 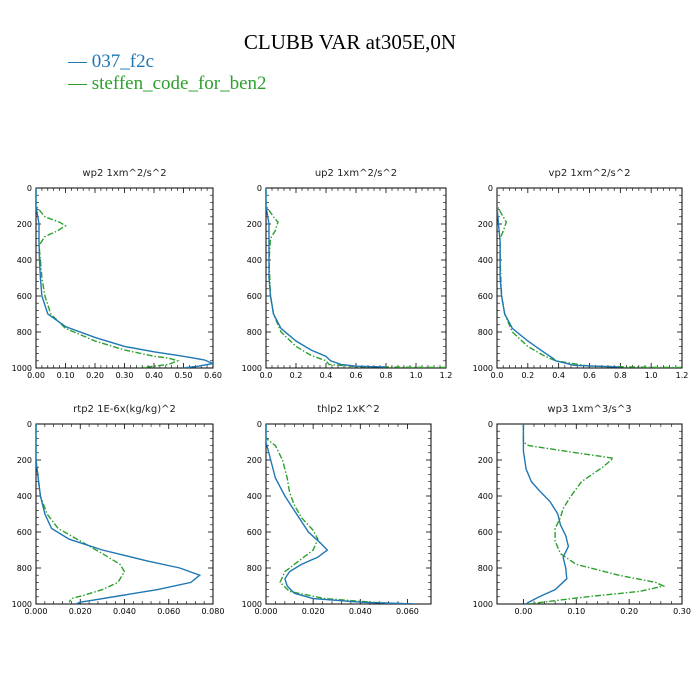 I want to click on panel-title: vp2 1xm^2/s^2, so click(x=590, y=173).